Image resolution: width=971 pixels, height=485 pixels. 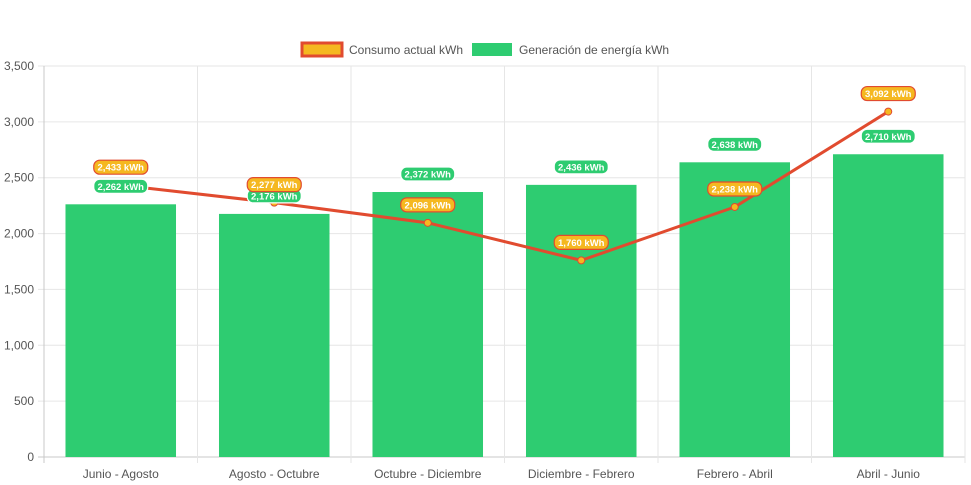 I want to click on data-label-generacion-text: 2,262 kWh, so click(x=121, y=187).